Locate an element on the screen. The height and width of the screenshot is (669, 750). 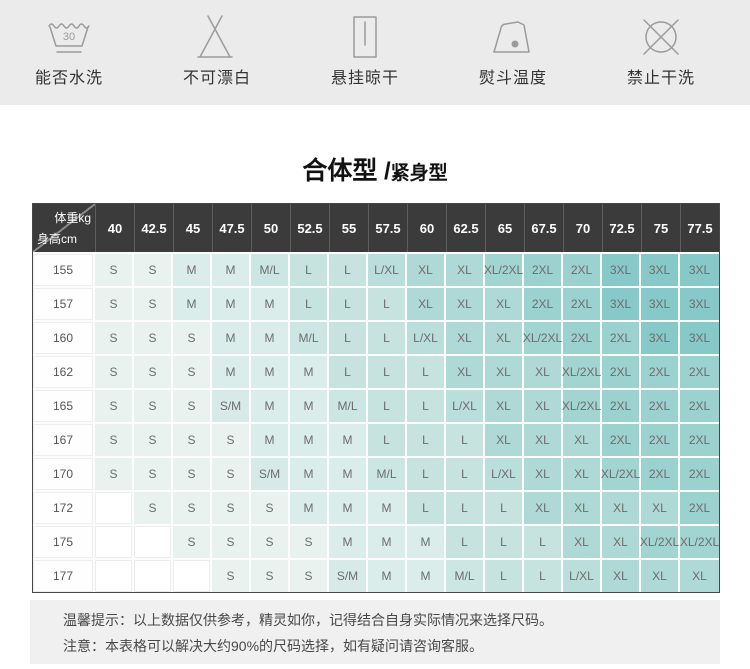
weight-header-cell: 67.5 is located at coordinates (543, 228).